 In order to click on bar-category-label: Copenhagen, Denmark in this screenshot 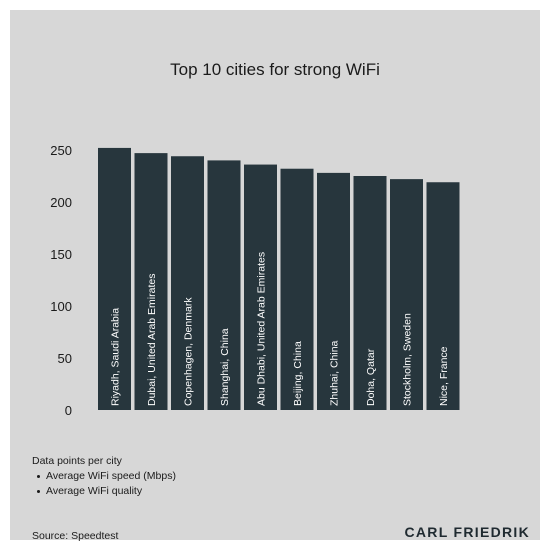, I will do `click(189, 351)`.